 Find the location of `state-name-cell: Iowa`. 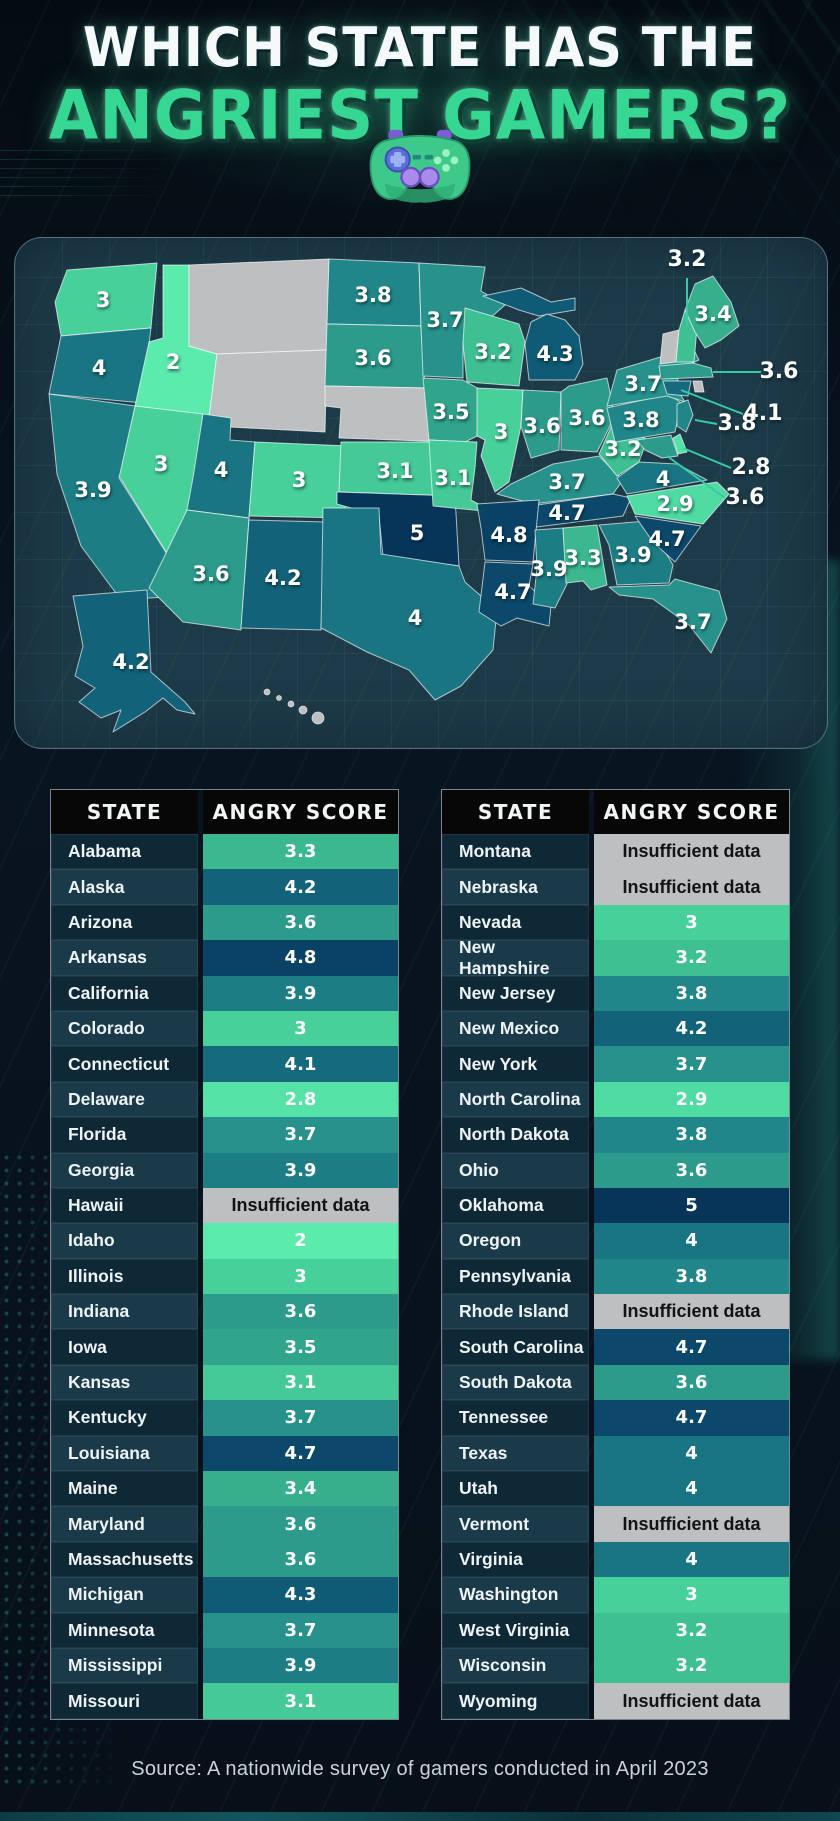

state-name-cell: Iowa is located at coordinates (124, 1347).